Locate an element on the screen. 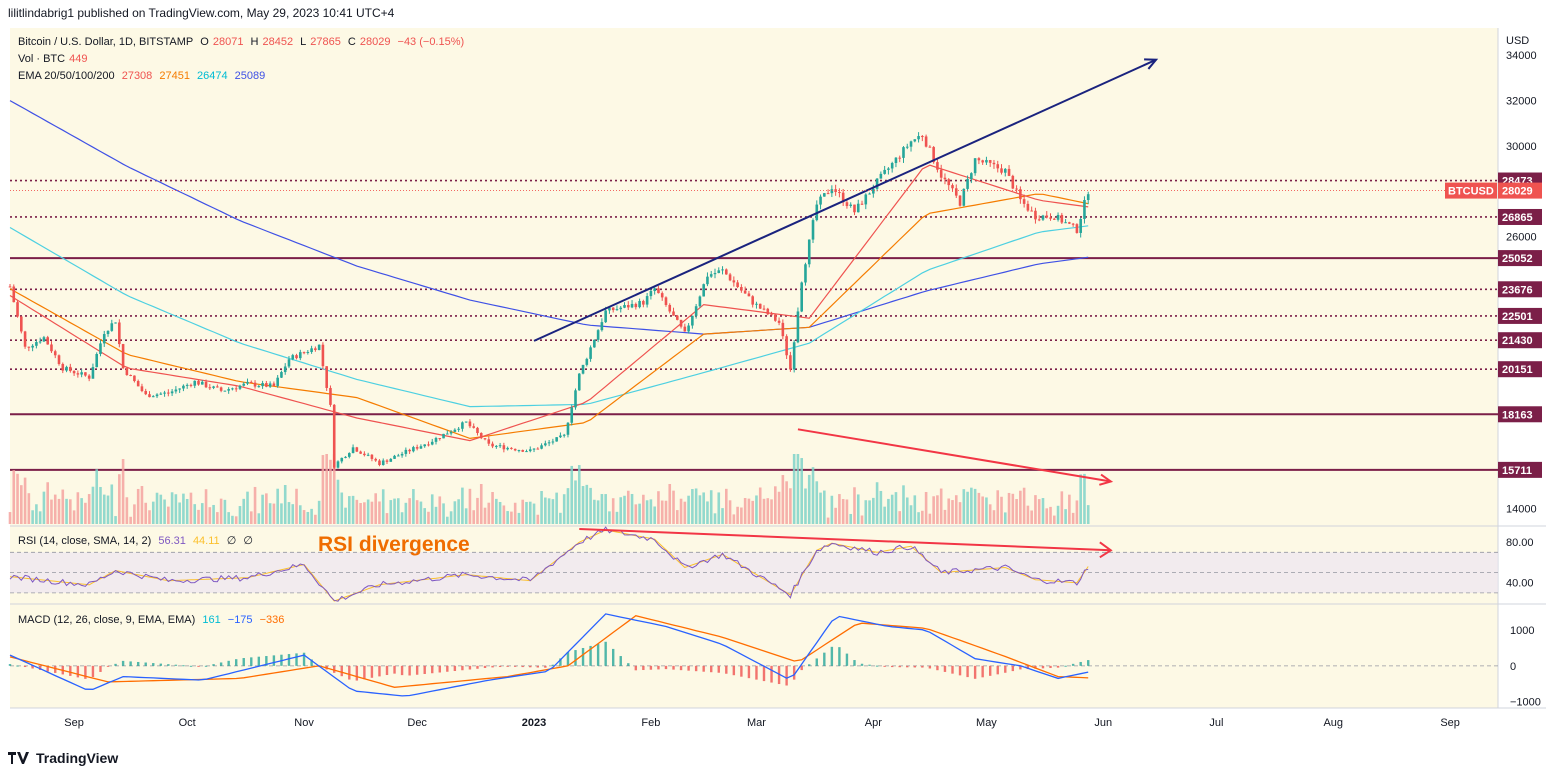 The width and height of the screenshot is (1556, 772). open-value: 28071 is located at coordinates (228, 42).